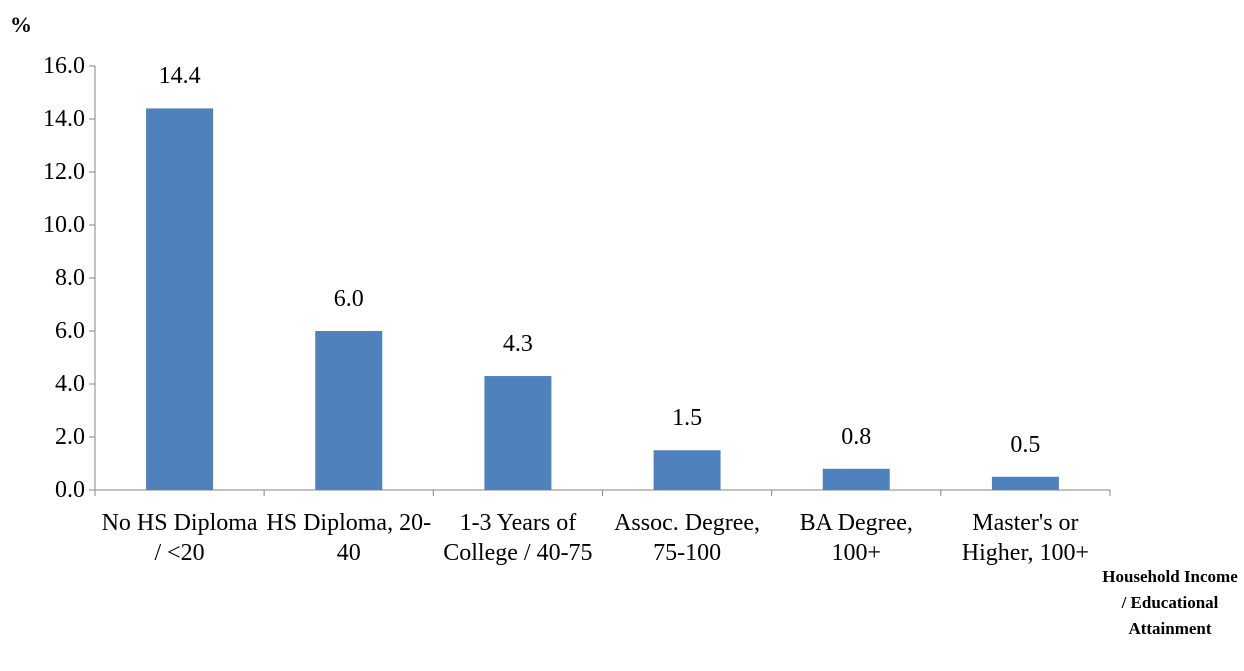  Describe the element at coordinates (70, 278) in the screenshot. I see `y-tick-label: 8.0` at that location.